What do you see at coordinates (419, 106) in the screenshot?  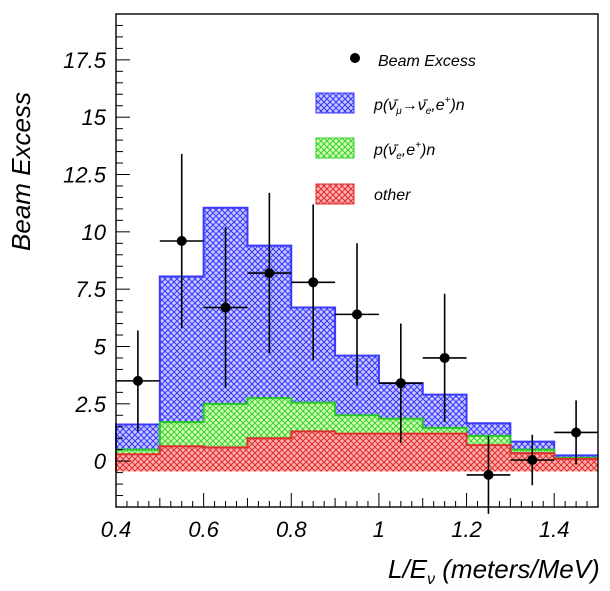 I see `legend-label-signal: p(ν̄μ→ν̄e,e+)n` at bounding box center [419, 106].